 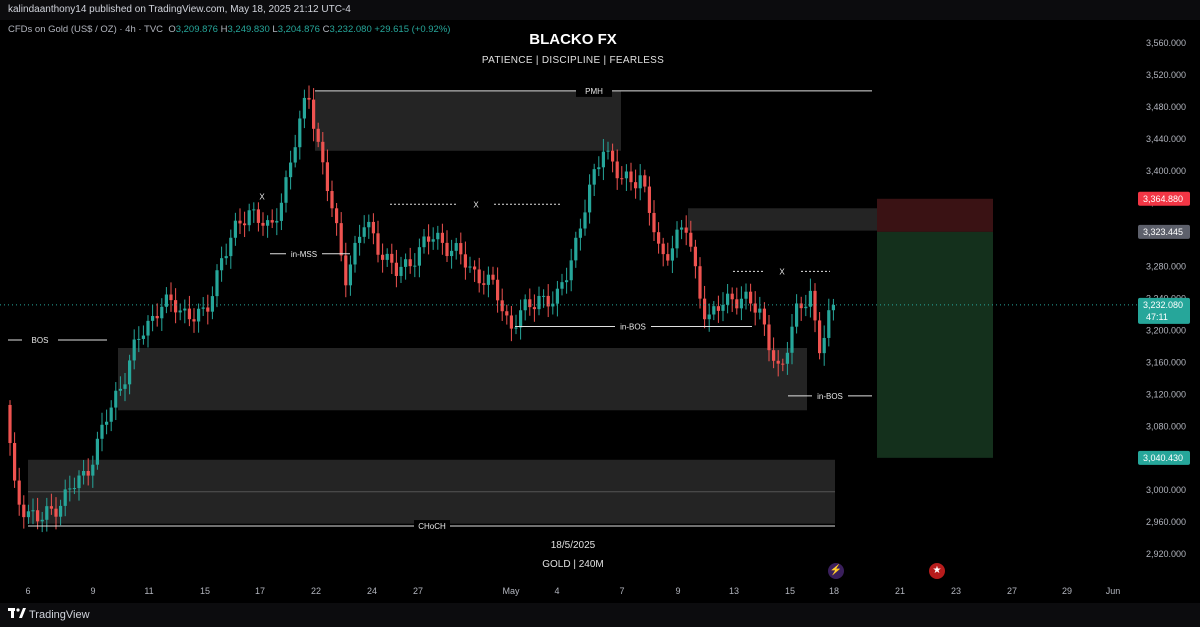 I want to click on x-axis-tick: 22, so click(x=316, y=591).